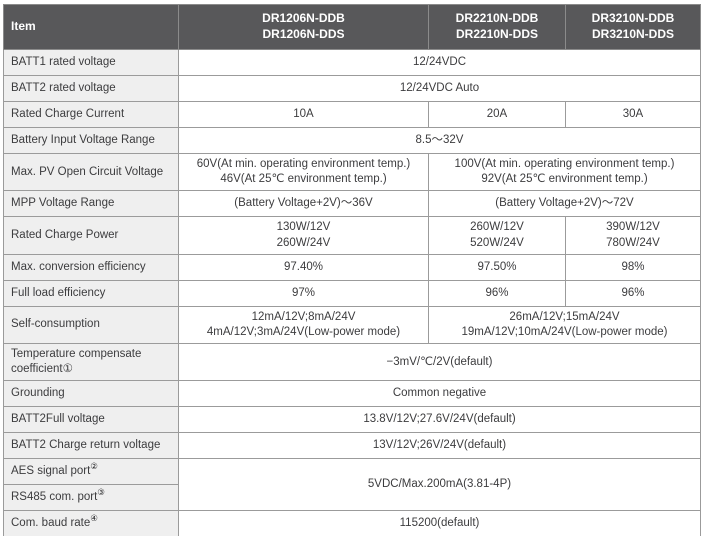  Describe the element at coordinates (352, 498) in the screenshot. I see `table-row: RS485 com. port③` at that location.